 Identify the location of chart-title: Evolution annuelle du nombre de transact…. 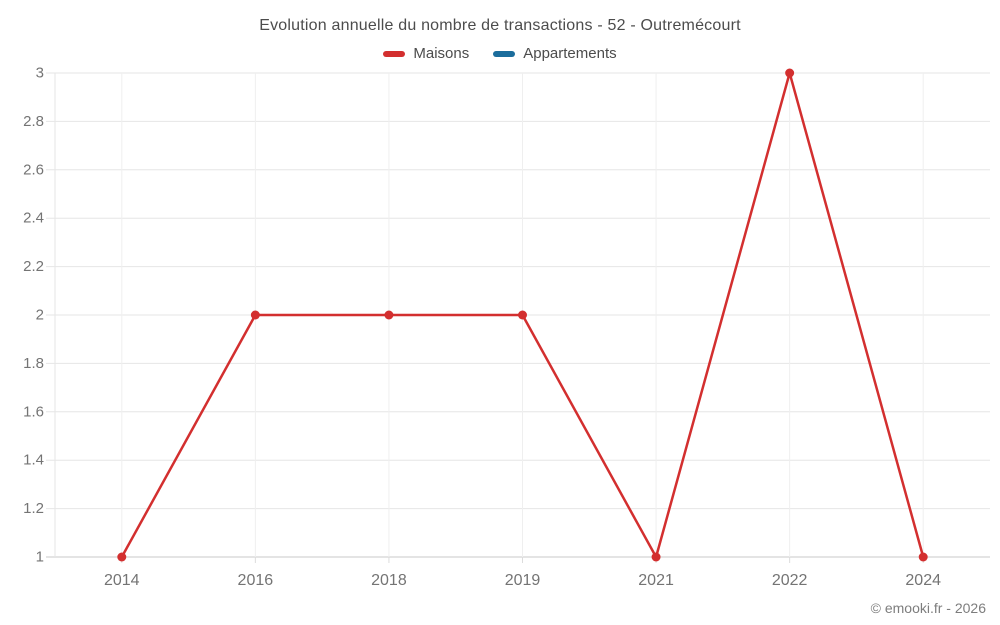
(500, 25).